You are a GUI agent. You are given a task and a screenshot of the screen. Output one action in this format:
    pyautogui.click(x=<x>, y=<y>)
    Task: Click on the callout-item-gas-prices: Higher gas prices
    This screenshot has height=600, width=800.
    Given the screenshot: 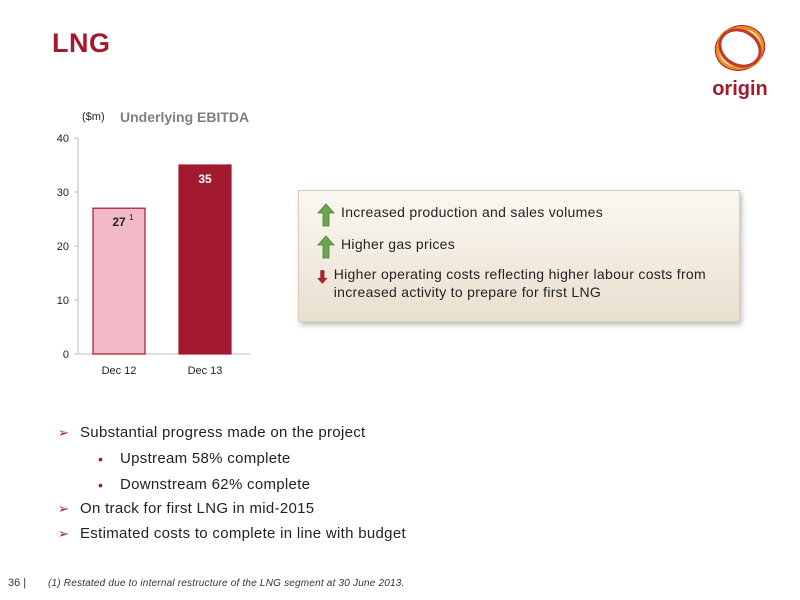 What is the action you would take?
    pyautogui.click(x=386, y=247)
    